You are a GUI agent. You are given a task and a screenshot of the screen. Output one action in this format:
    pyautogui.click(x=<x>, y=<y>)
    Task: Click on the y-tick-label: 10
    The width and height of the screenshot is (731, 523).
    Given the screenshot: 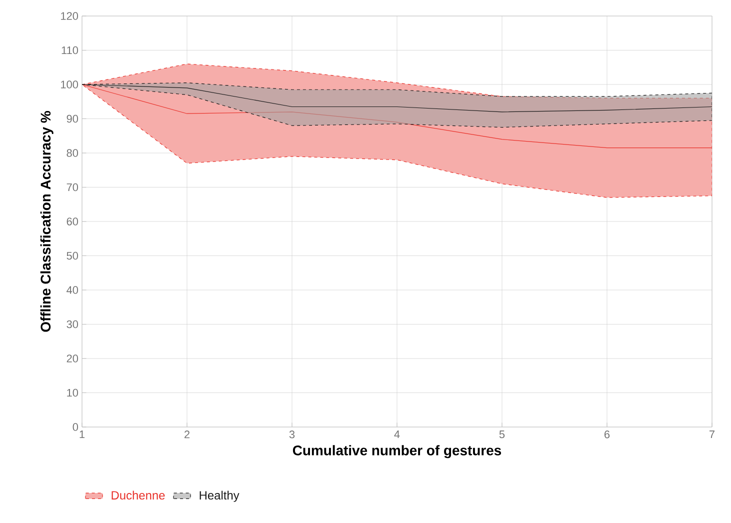 What is the action you would take?
    pyautogui.click(x=72, y=392)
    